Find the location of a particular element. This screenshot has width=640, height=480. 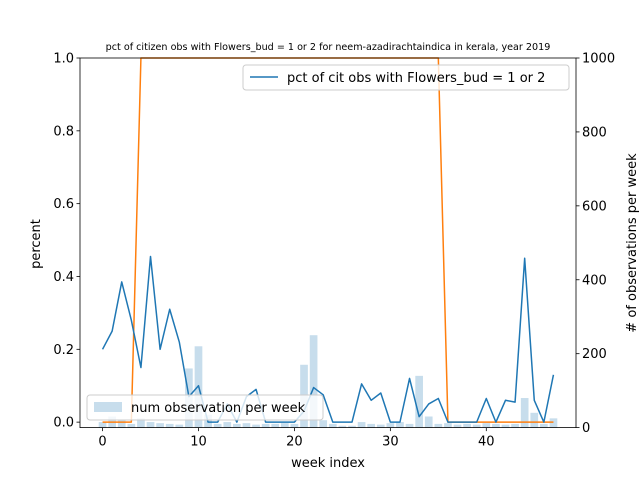

x-axis: 0 10 20 30 40 is located at coordinates (296, 438).